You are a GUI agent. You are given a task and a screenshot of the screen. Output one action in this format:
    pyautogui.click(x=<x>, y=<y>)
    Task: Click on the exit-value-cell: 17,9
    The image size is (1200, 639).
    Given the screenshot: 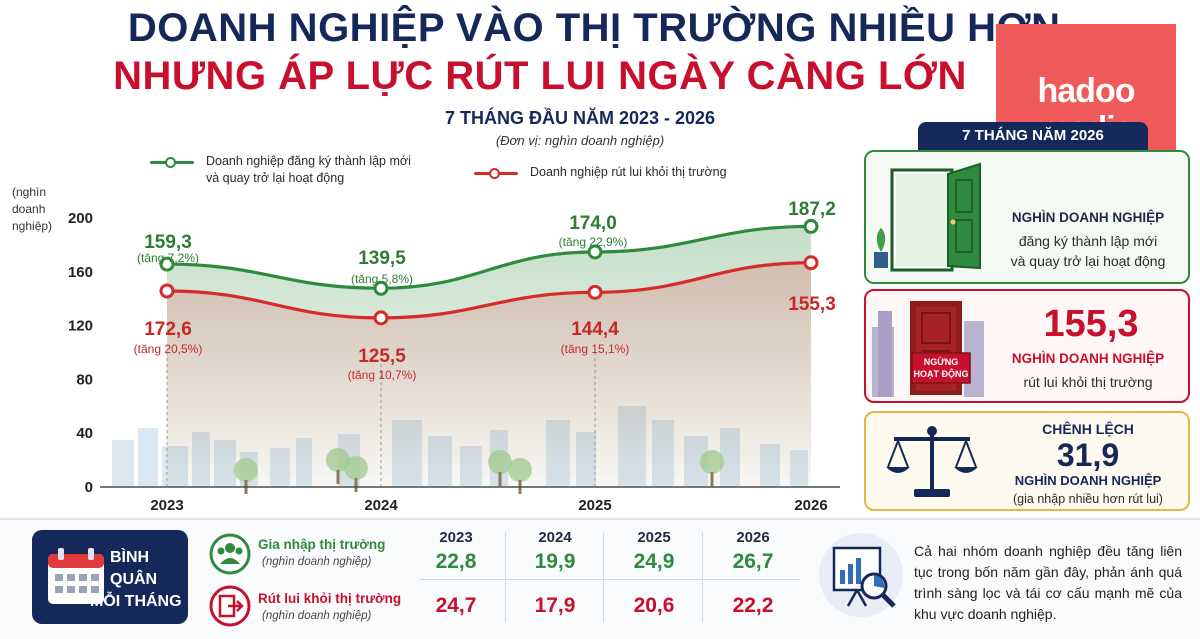 What is the action you would take?
    pyautogui.click(x=555, y=605)
    